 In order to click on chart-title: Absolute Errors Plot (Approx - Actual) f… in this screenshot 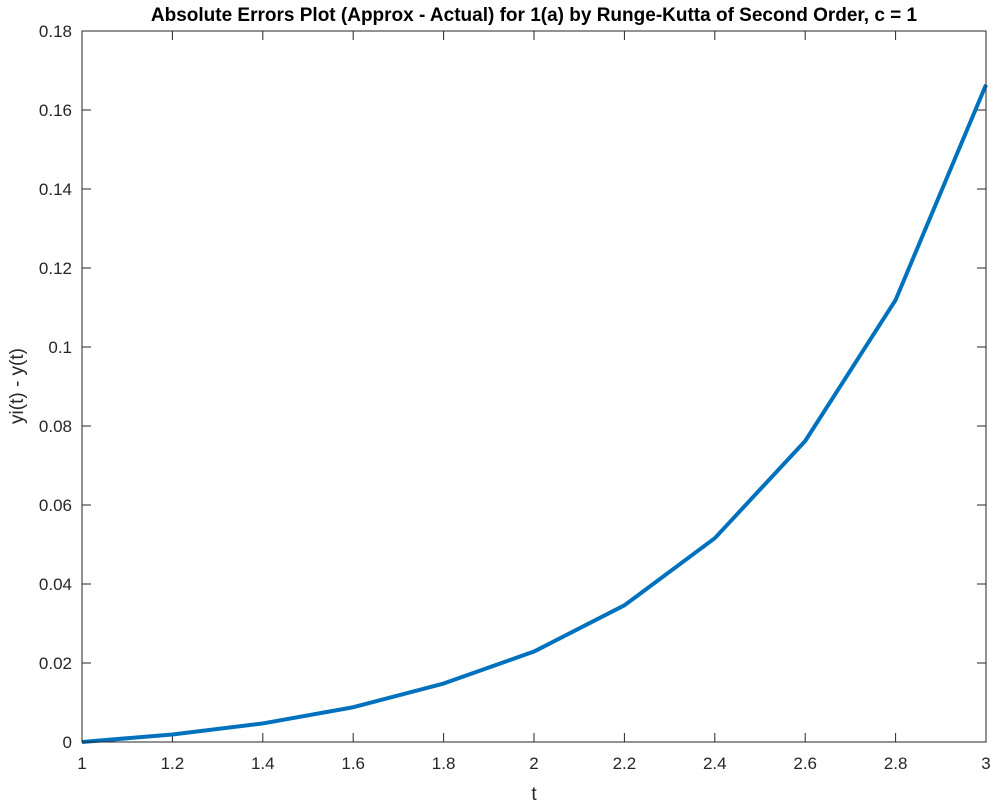, I will do `click(534, 15)`.